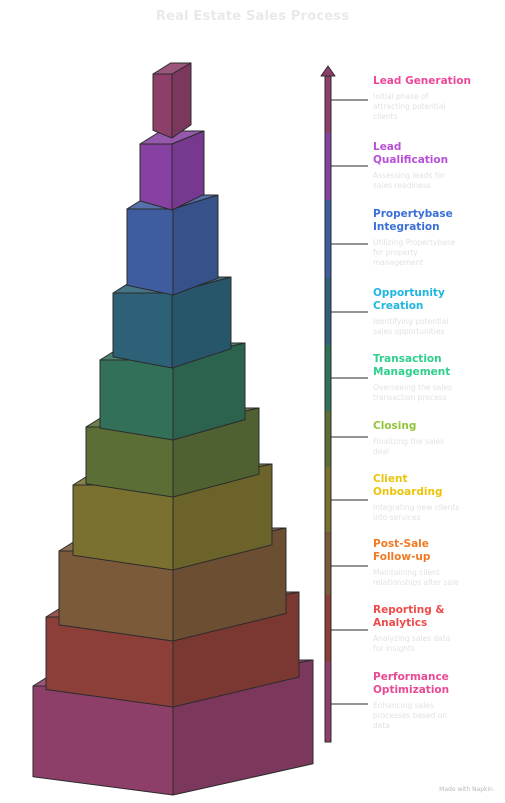 This screenshot has width=505, height=803. Describe the element at coordinates (416, 512) in the screenshot. I see `stage-description: Integrating new clients into services` at that location.